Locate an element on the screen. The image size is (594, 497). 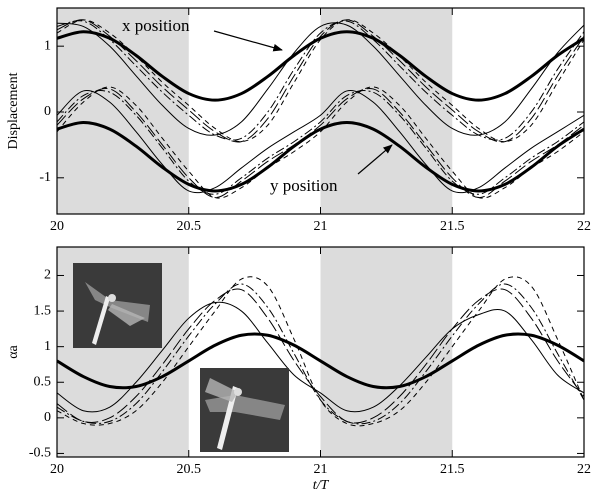
y-axis-label: αa is located at coordinates (13, 351).